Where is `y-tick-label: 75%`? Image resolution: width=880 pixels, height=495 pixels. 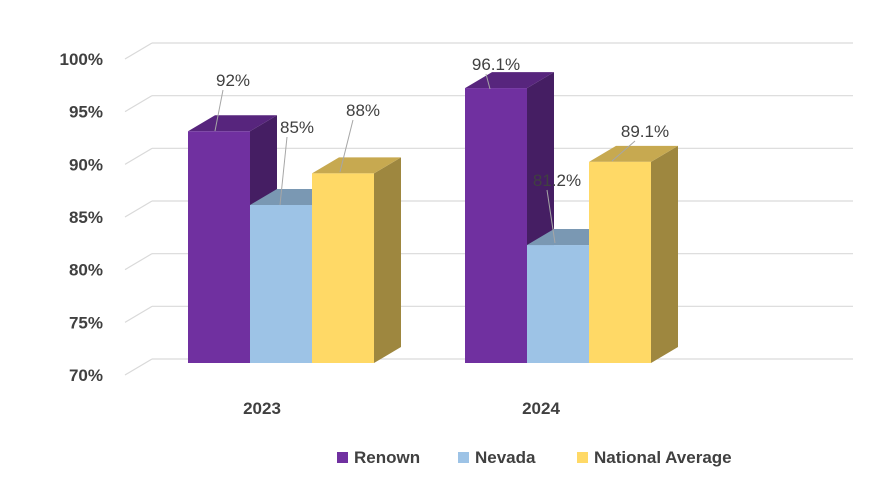
y-tick-label: 75% is located at coordinates (86, 322).